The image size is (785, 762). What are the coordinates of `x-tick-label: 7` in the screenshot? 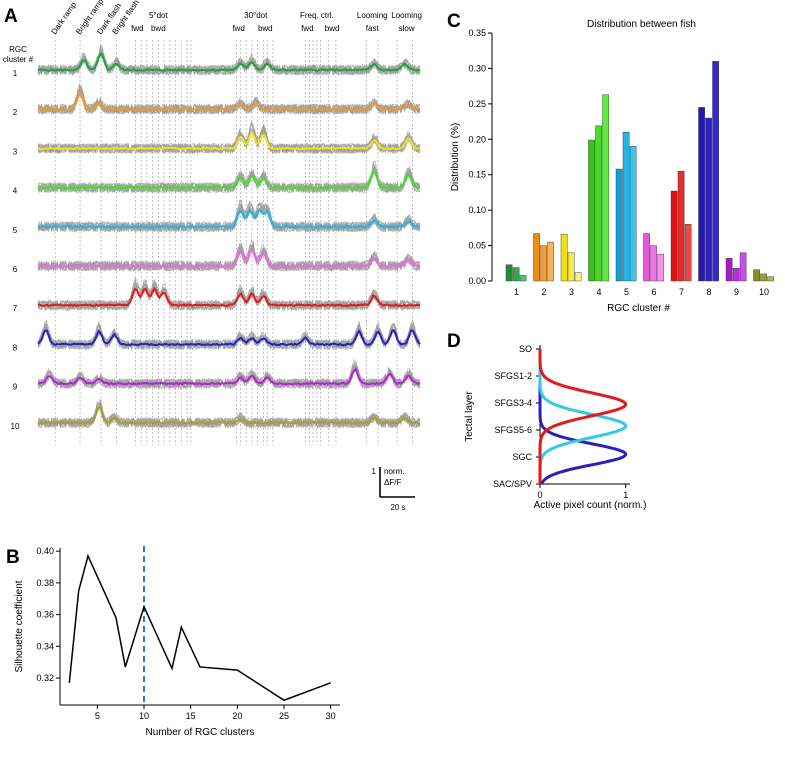 It's located at (681, 292).